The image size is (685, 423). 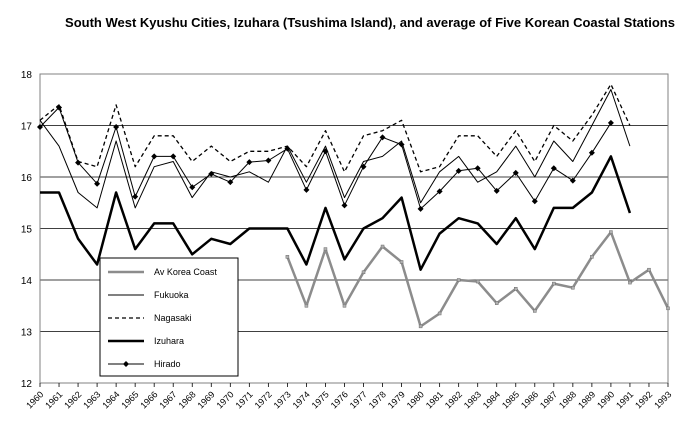 What do you see at coordinates (244, 399) in the screenshot?
I see `x-tick-label: 1971` at bounding box center [244, 399].